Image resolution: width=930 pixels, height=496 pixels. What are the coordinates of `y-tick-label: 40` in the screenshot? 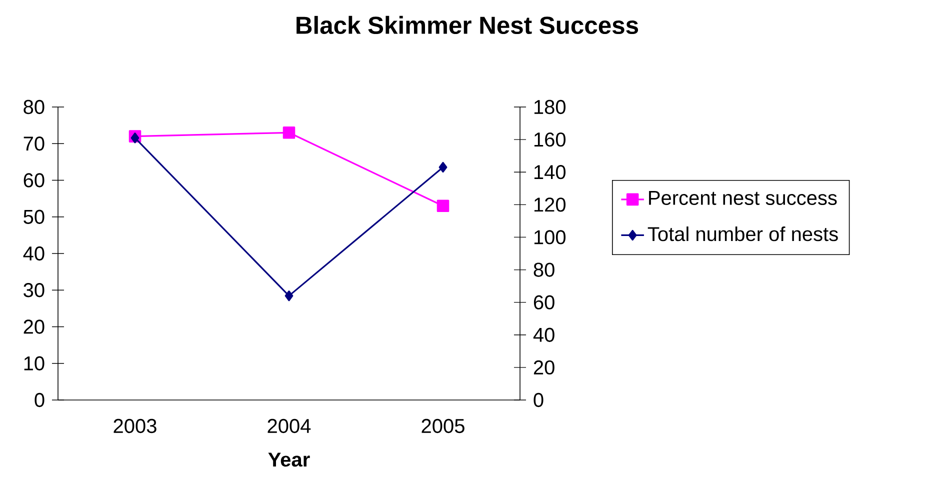 It's located at (33, 253).